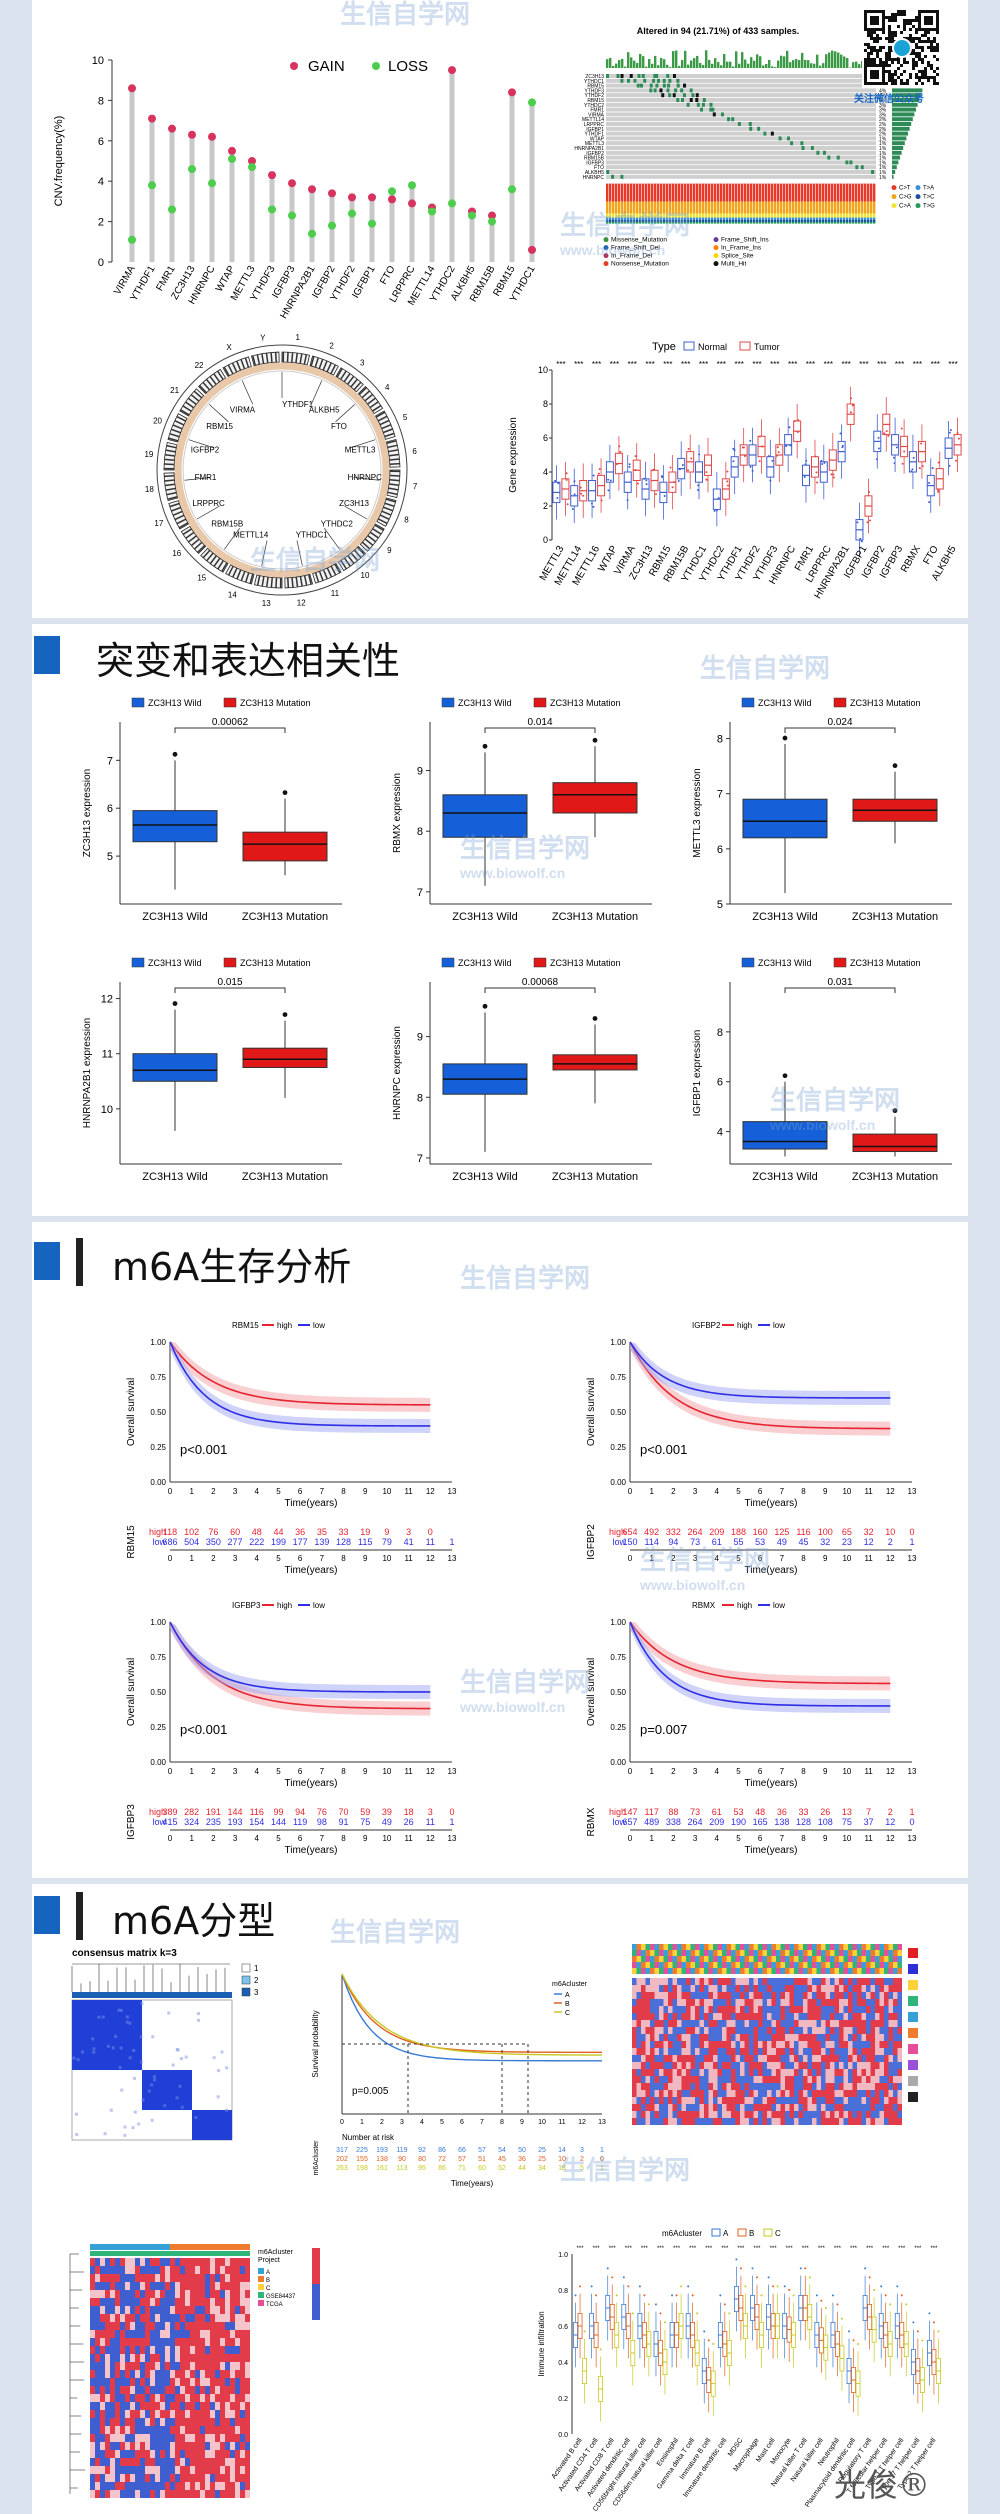 This screenshot has width=1000, height=2514. Describe the element at coordinates (472, 2017) in the screenshot. I see `km-curve` at that location.